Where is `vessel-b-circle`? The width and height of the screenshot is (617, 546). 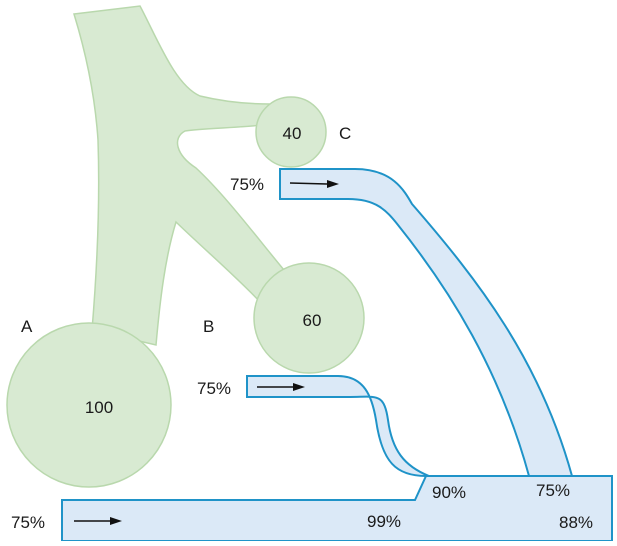
vessel-b-circle is located at coordinates (309, 318).